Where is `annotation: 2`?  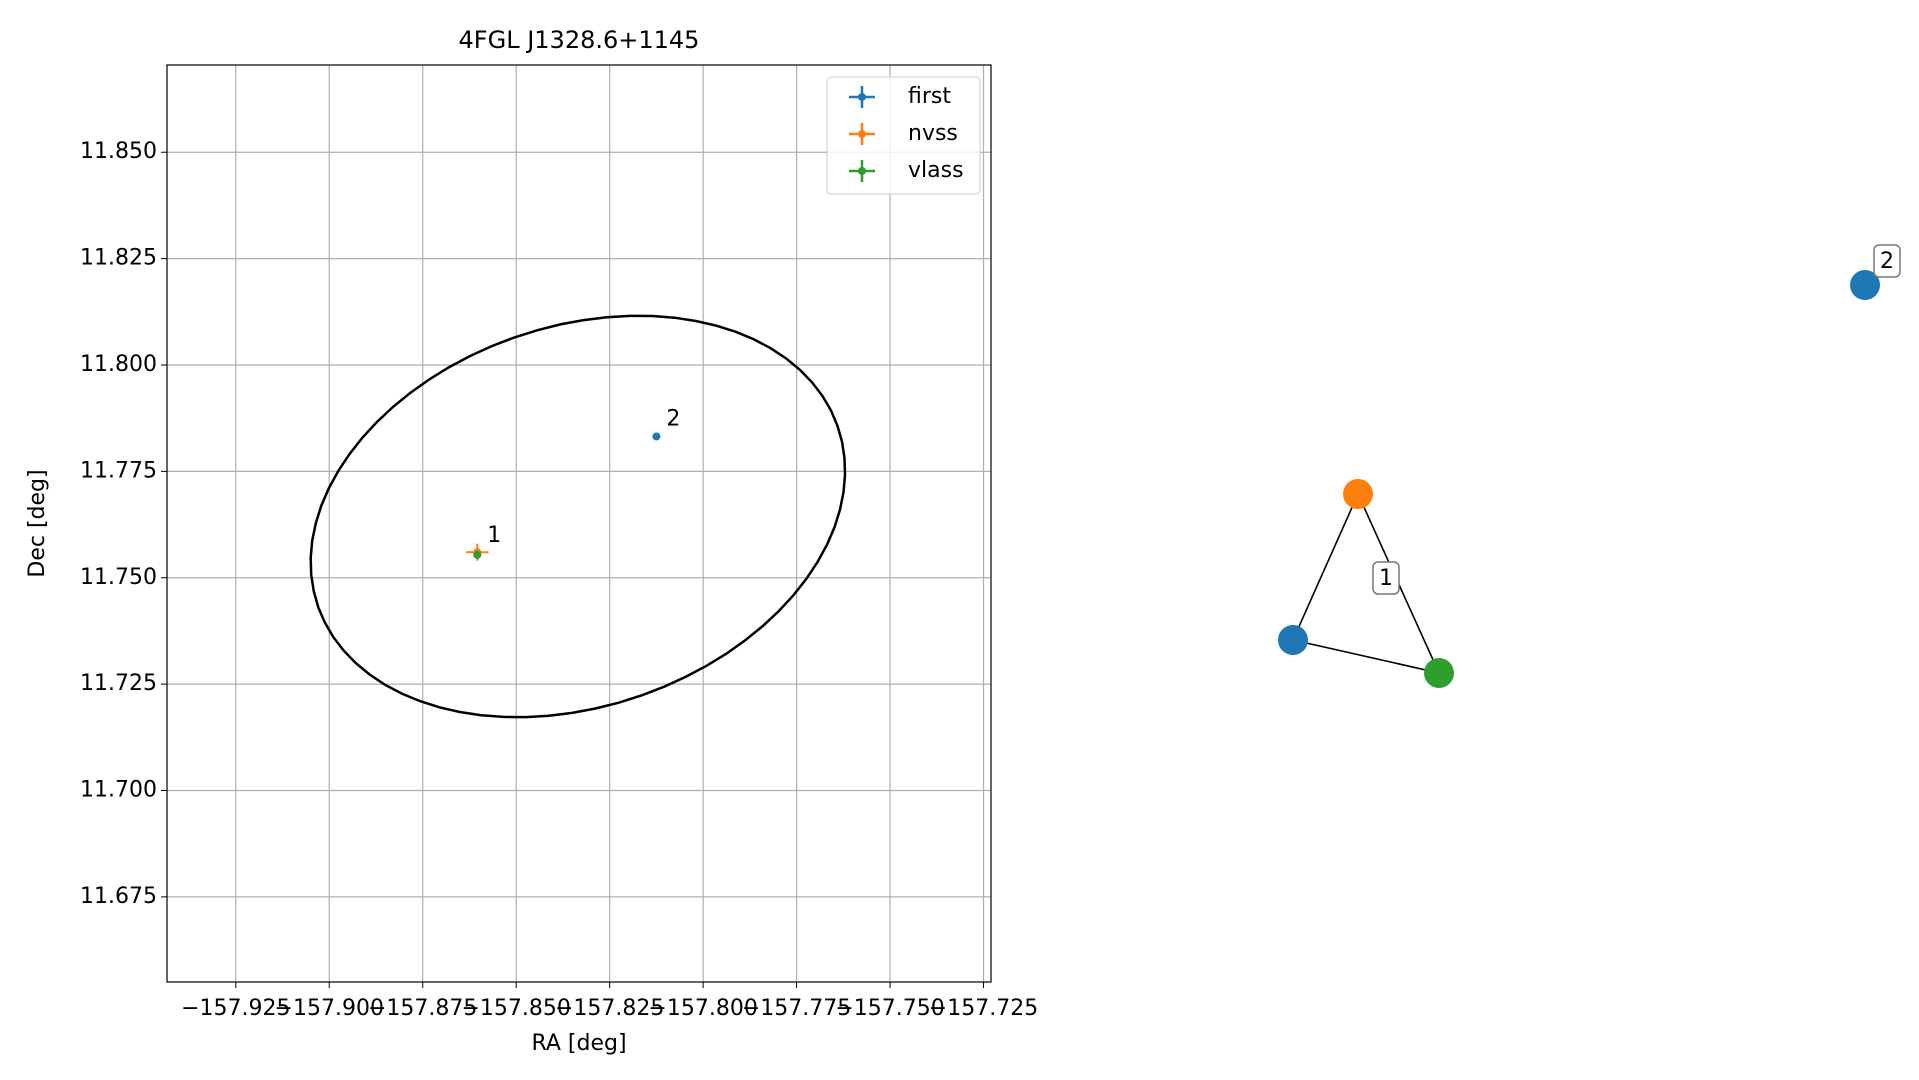 annotation: 2 is located at coordinates (673, 418).